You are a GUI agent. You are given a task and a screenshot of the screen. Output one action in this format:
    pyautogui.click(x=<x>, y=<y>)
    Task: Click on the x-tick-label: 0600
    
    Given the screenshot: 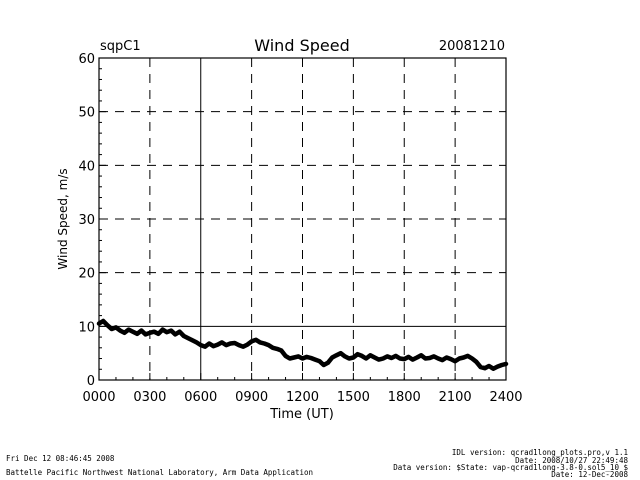 What is the action you would take?
    pyautogui.click(x=200, y=397)
    